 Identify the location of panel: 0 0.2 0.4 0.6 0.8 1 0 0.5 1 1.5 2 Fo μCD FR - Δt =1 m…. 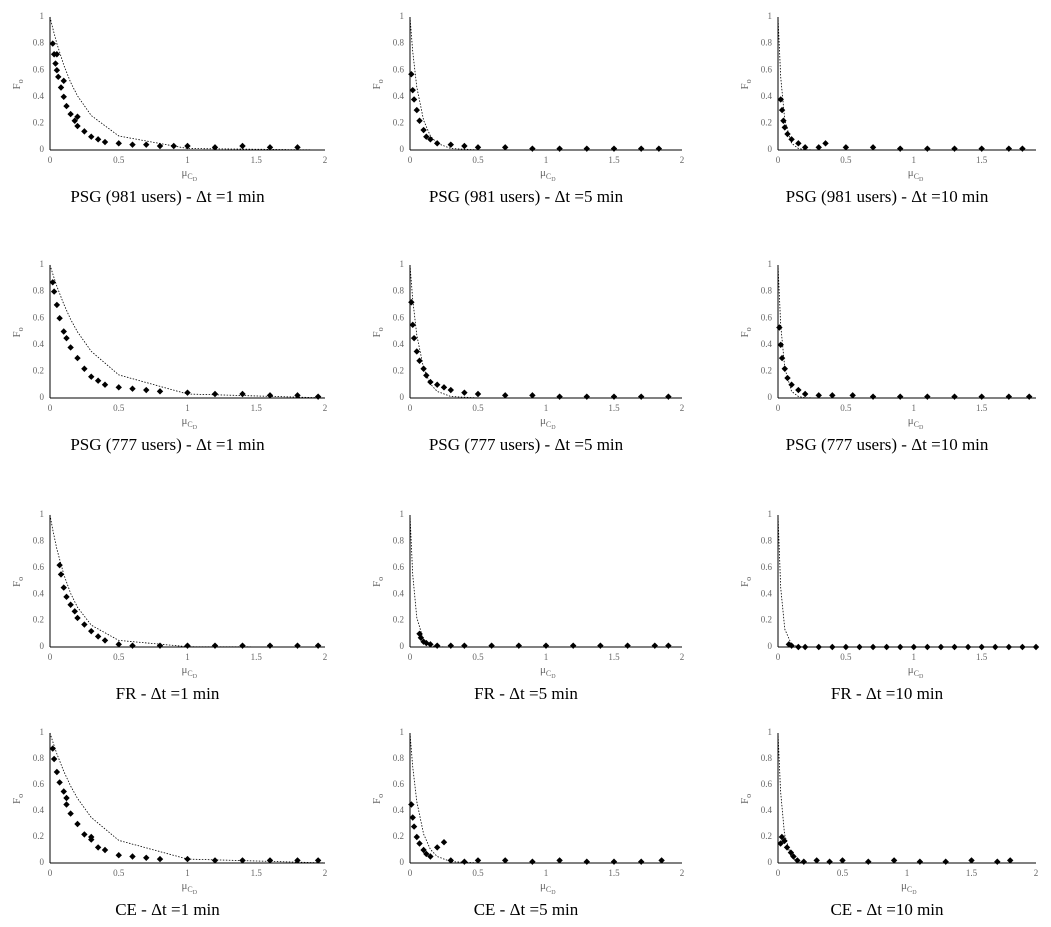
(169, 606).